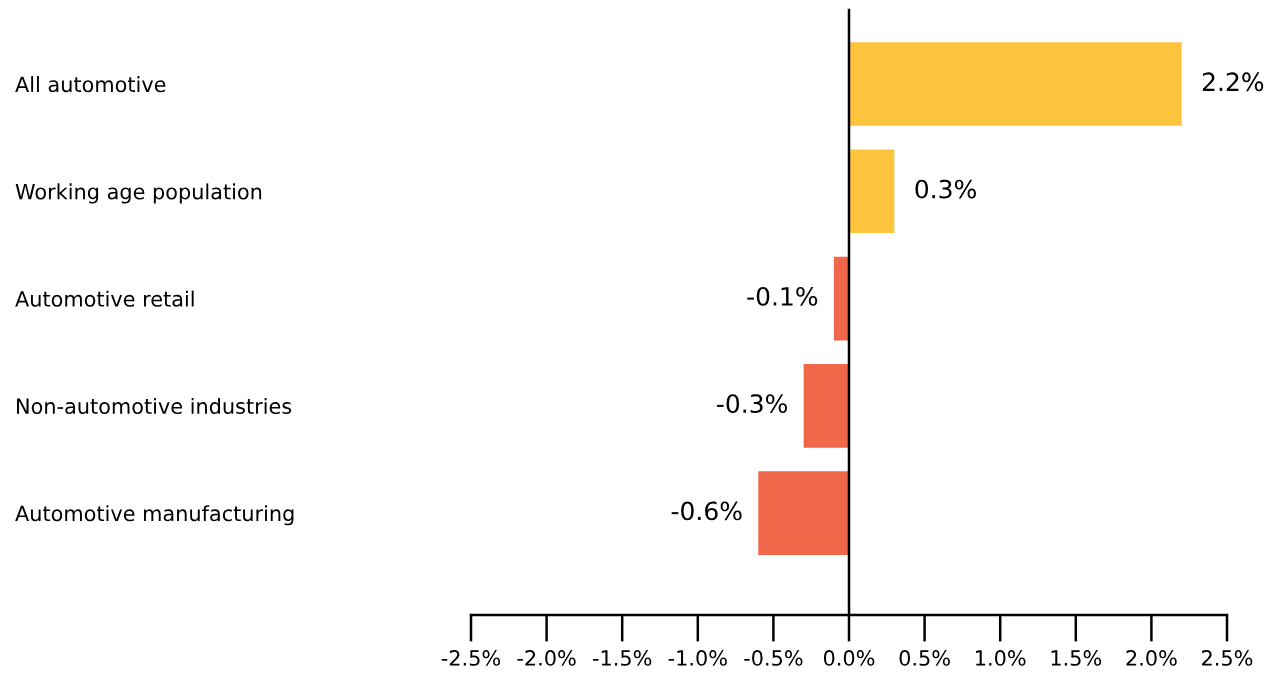 The width and height of the screenshot is (1269, 675). What do you see at coordinates (622, 658) in the screenshot?
I see `x-tick-label: -1.5%` at bounding box center [622, 658].